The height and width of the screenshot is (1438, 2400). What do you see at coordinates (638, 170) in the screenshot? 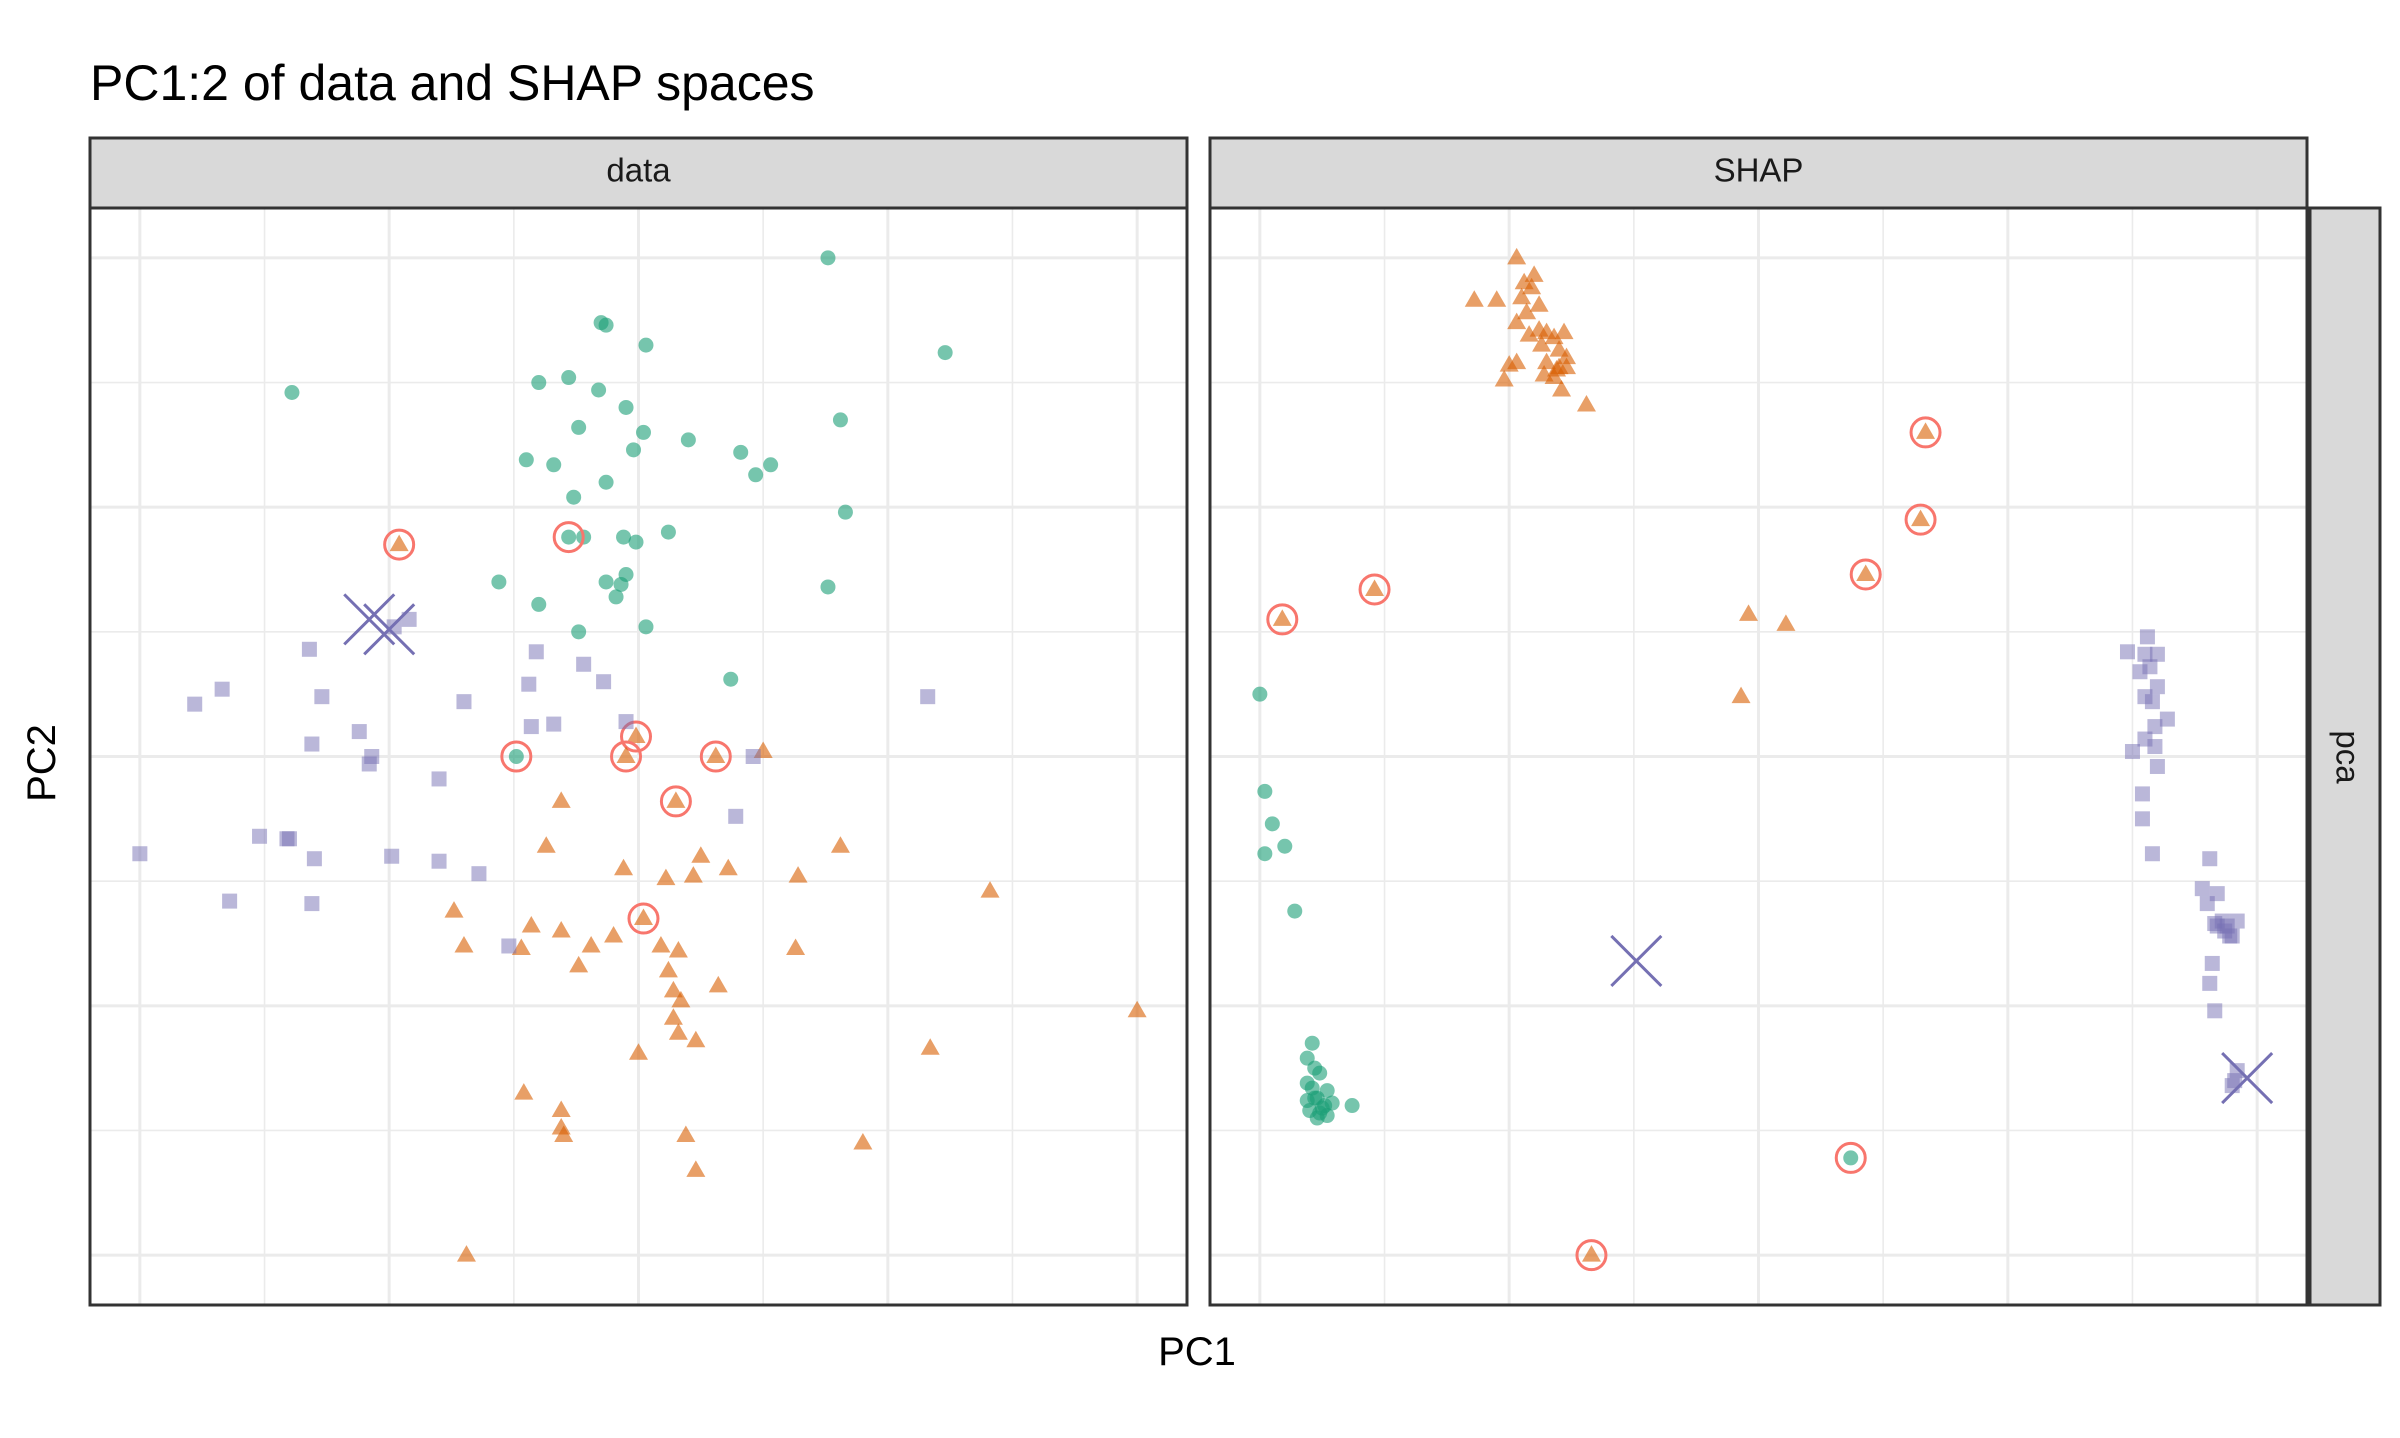
I see `facet-strip-label: data` at bounding box center [638, 170].